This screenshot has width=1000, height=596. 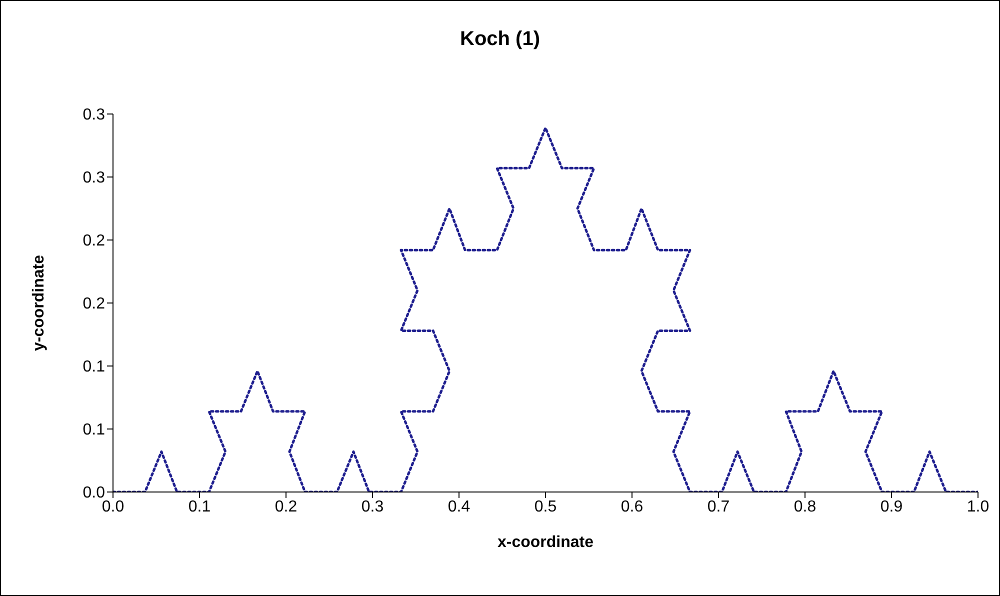 I want to click on x-tick-label: 0.2, so click(x=286, y=507).